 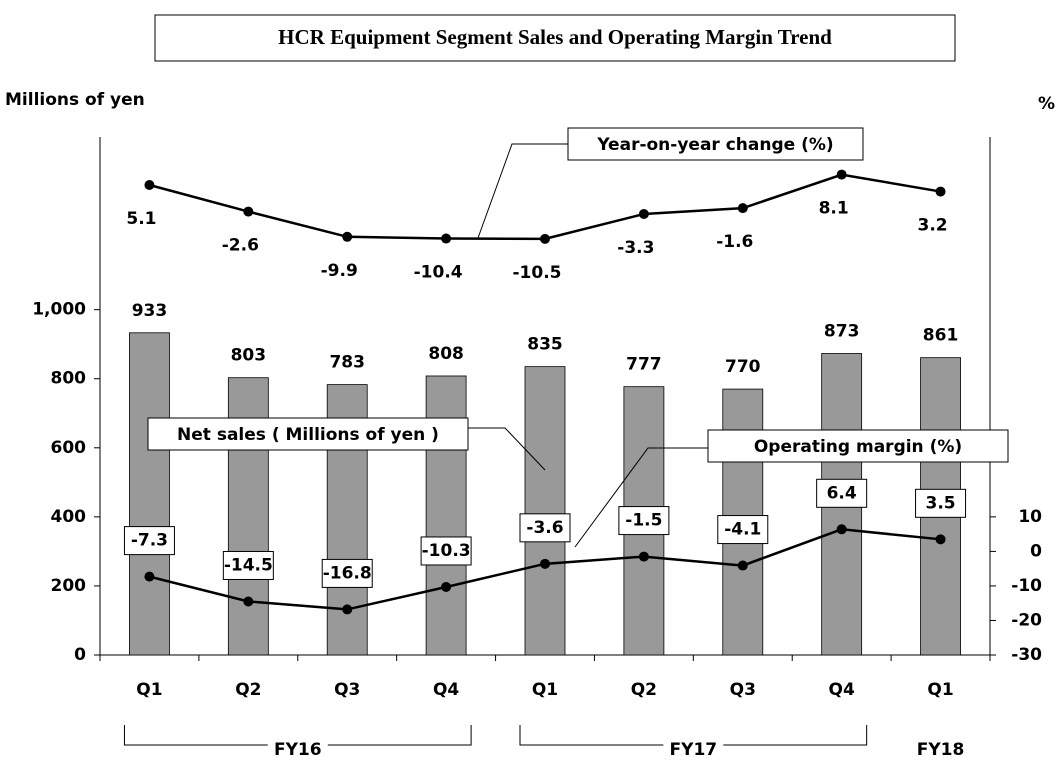 I want to click on legend-label: Operating margin (%), so click(x=858, y=447).